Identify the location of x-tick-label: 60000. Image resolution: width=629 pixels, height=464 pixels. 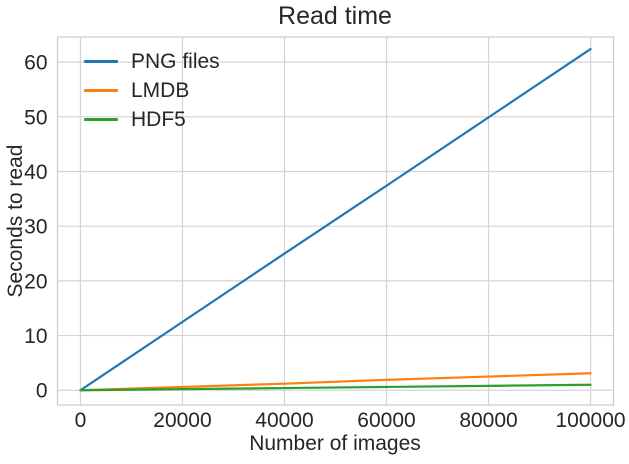
(386, 420).